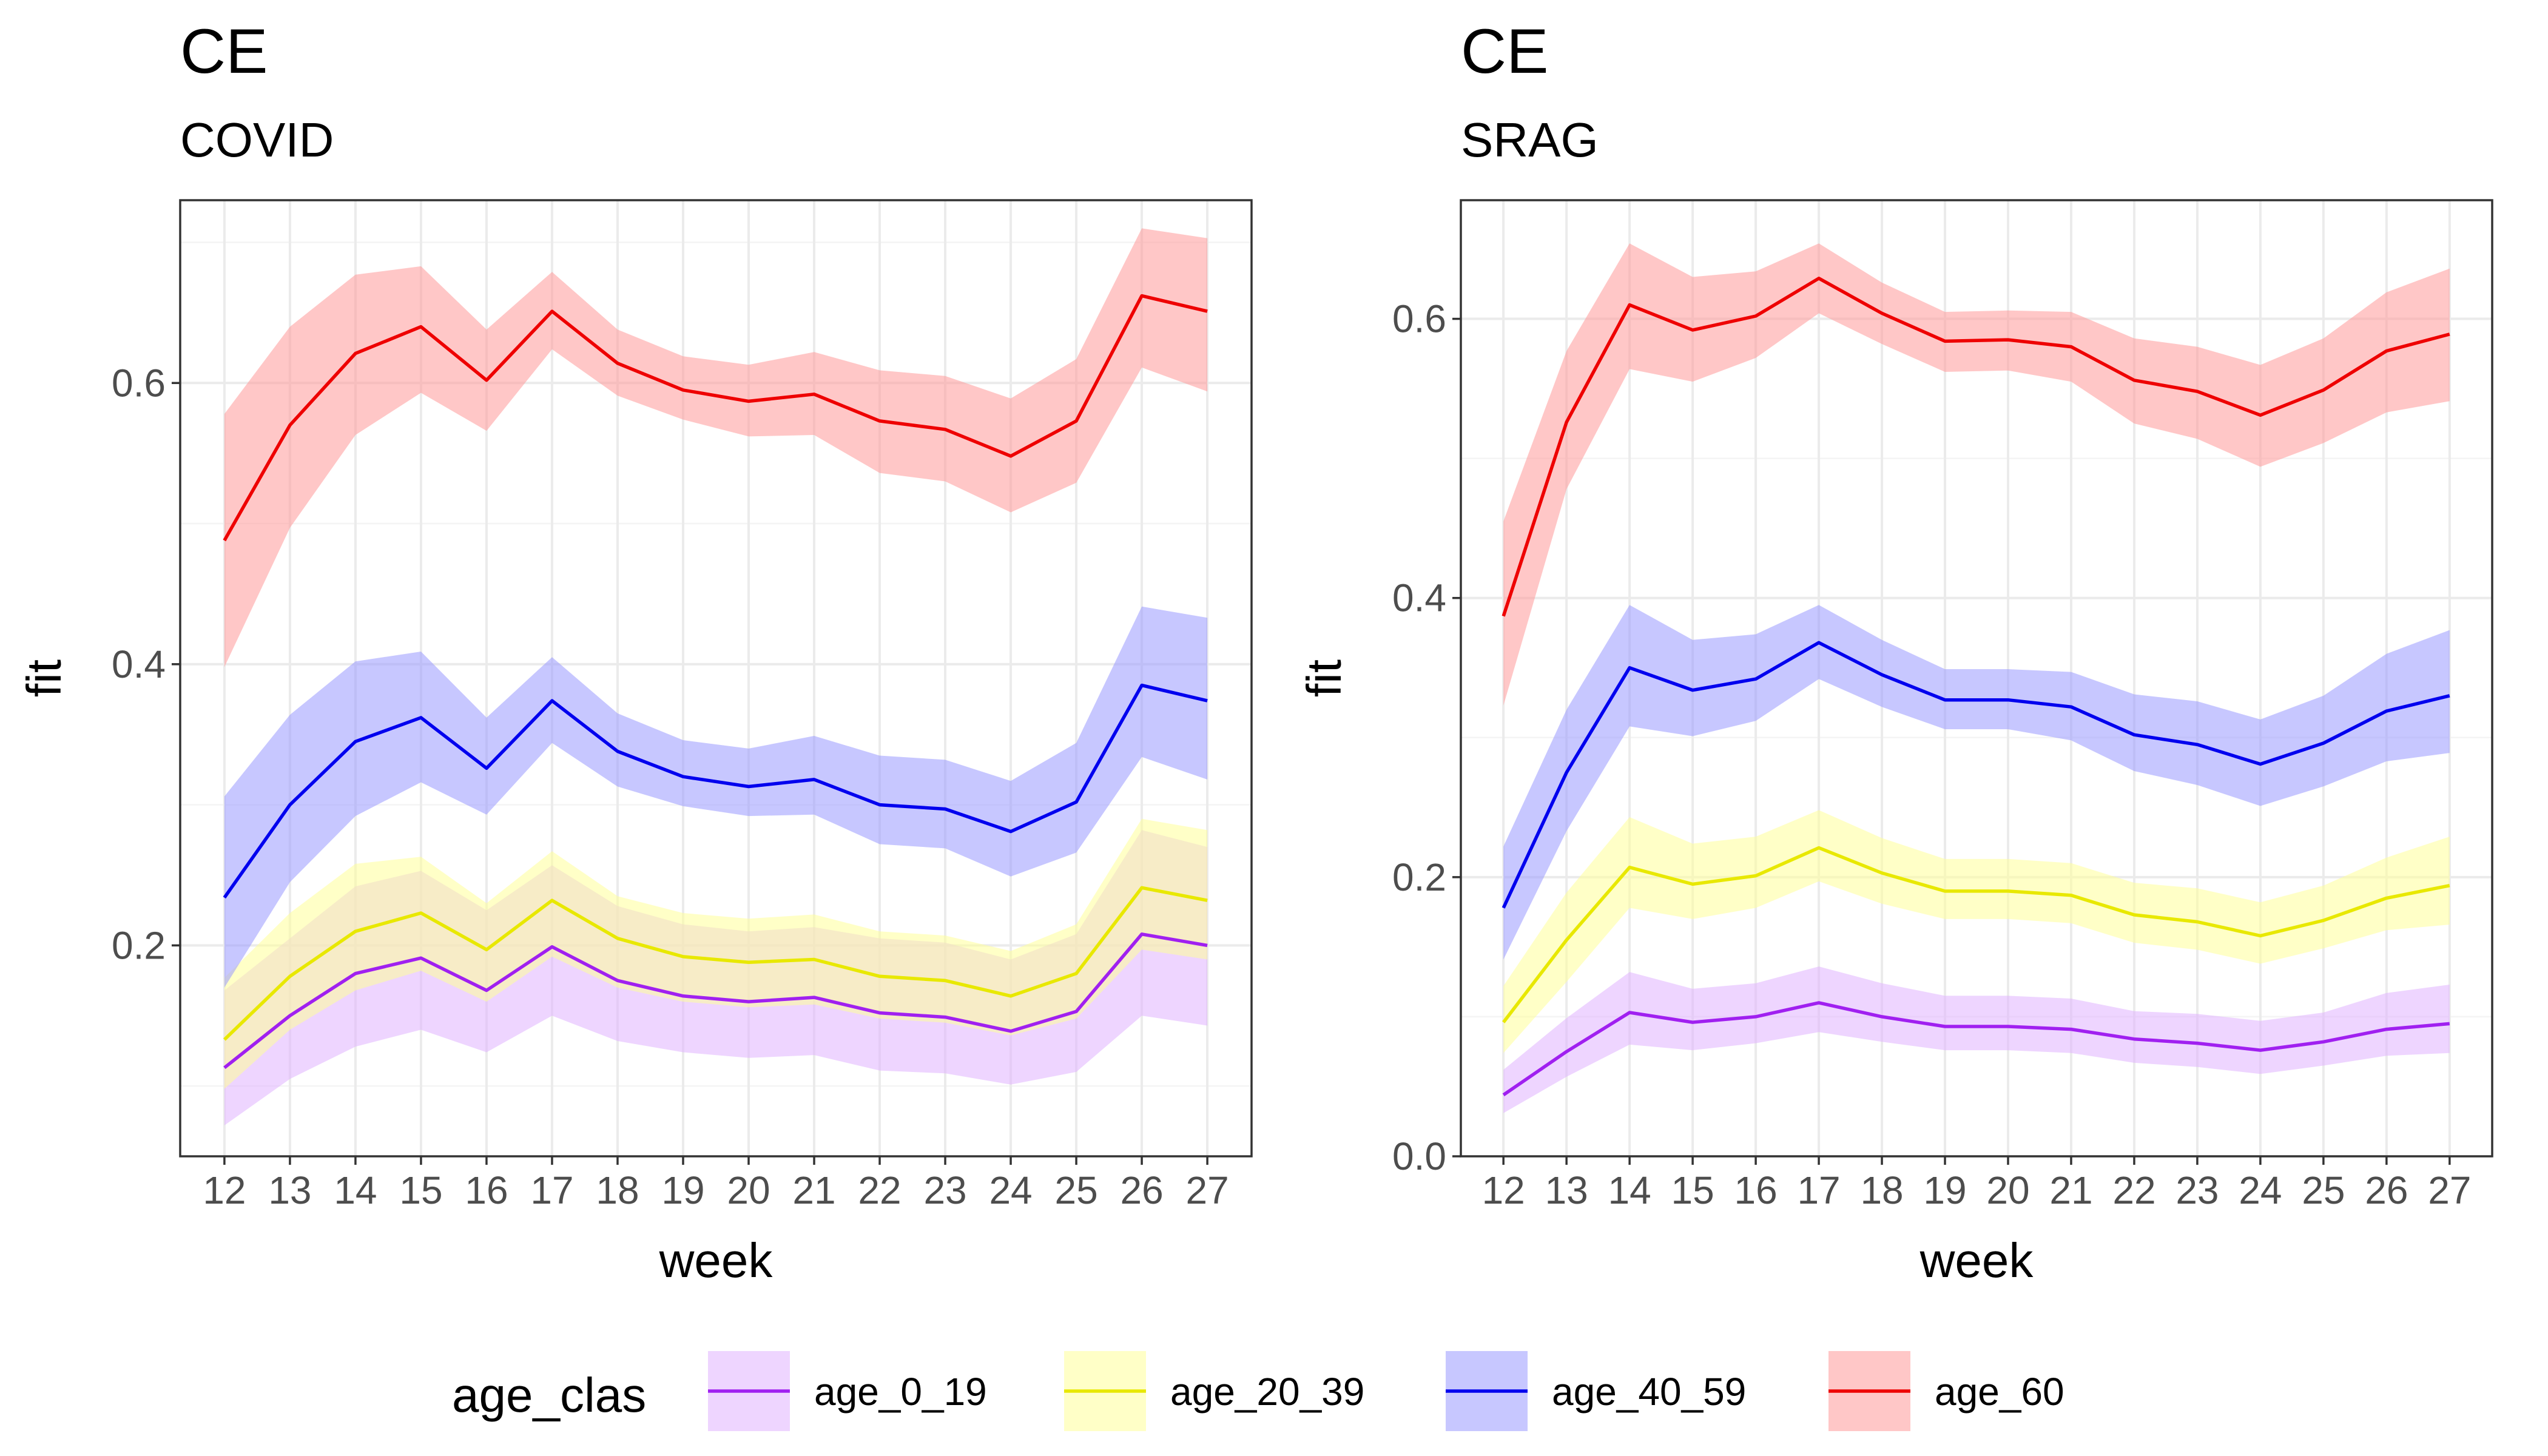  What do you see at coordinates (1419, 1156) in the screenshot?
I see `y-tick-label: 0.0` at bounding box center [1419, 1156].